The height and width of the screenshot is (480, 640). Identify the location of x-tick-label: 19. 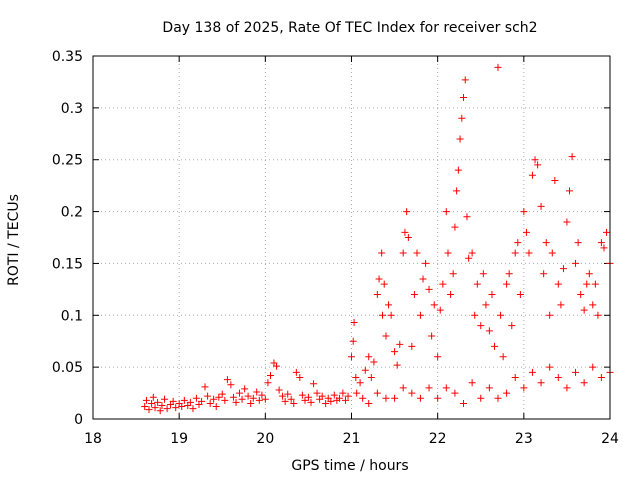
(179, 439).